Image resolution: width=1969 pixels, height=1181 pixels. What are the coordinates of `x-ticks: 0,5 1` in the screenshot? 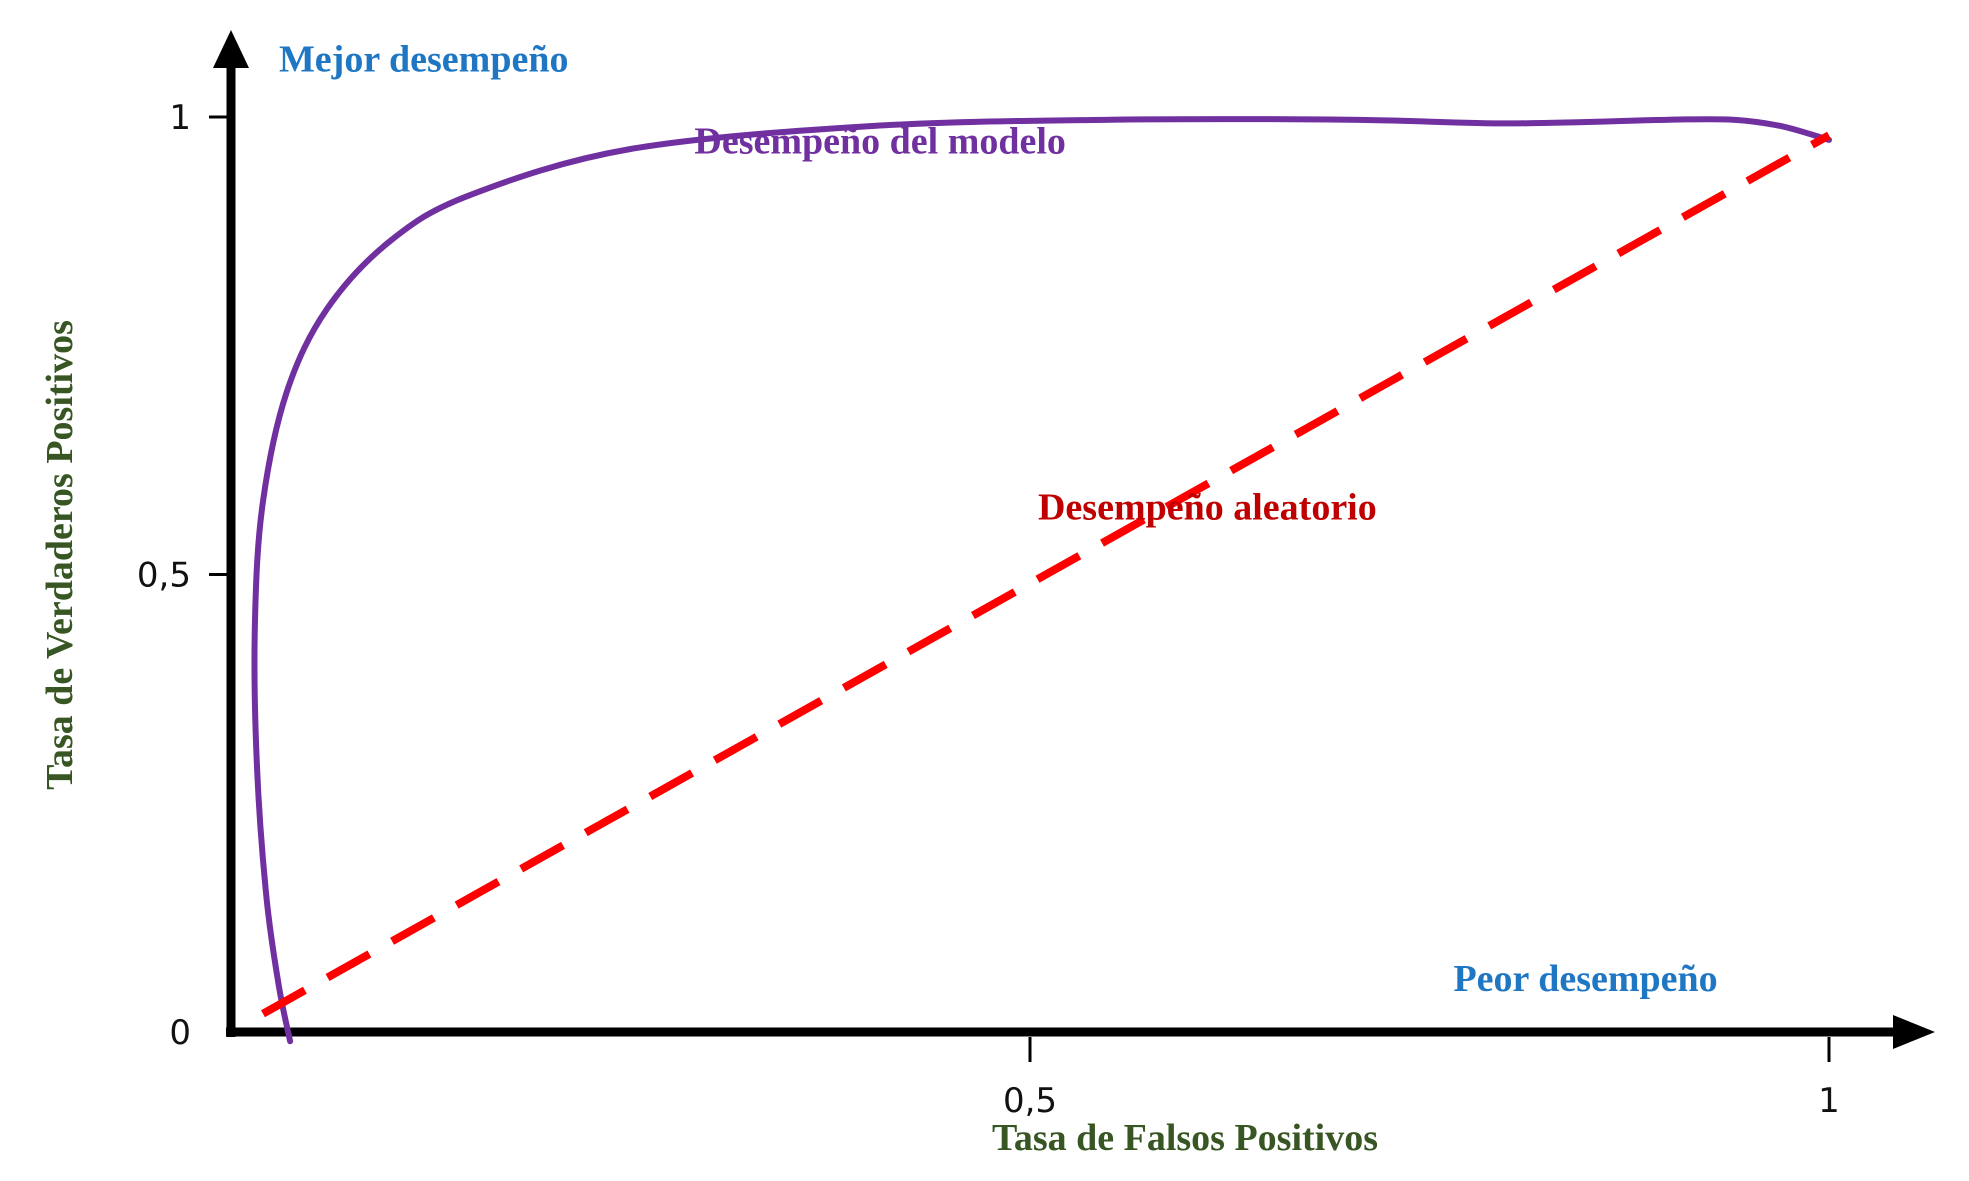 It's located at (1421, 1079).